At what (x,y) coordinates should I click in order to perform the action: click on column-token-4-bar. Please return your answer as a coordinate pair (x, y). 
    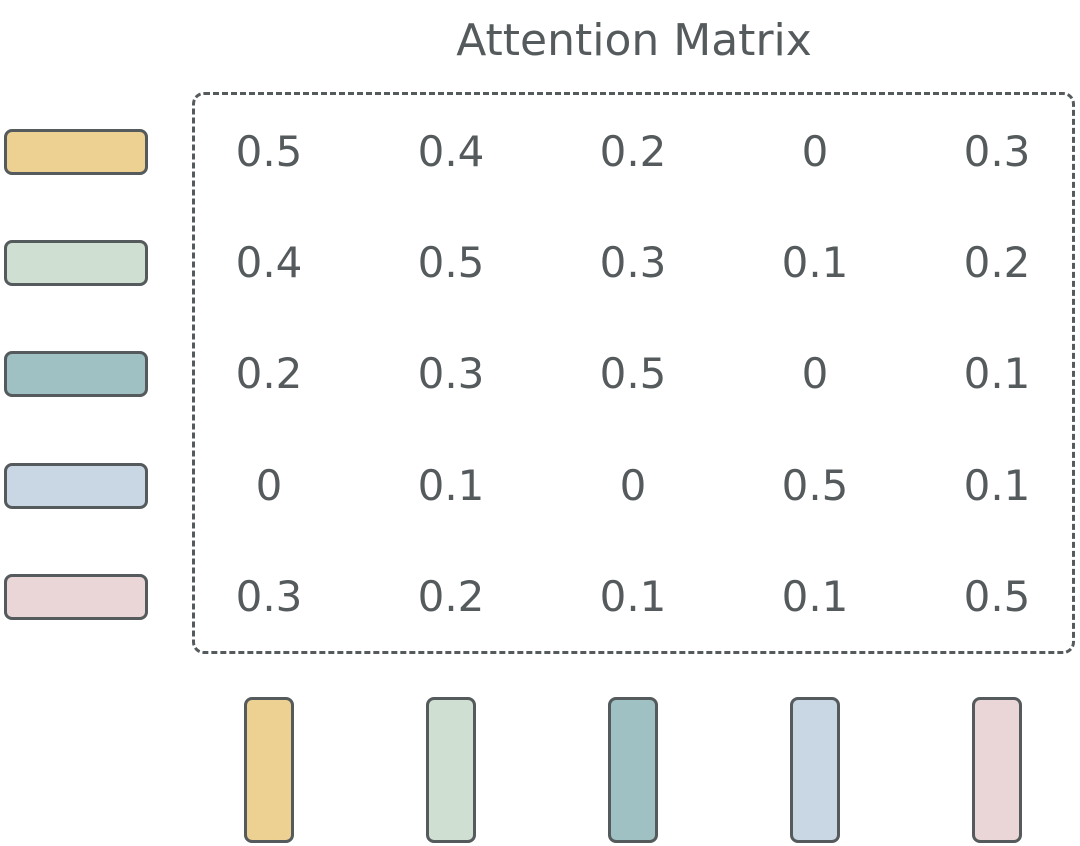
    Looking at the image, I should click on (815, 770).